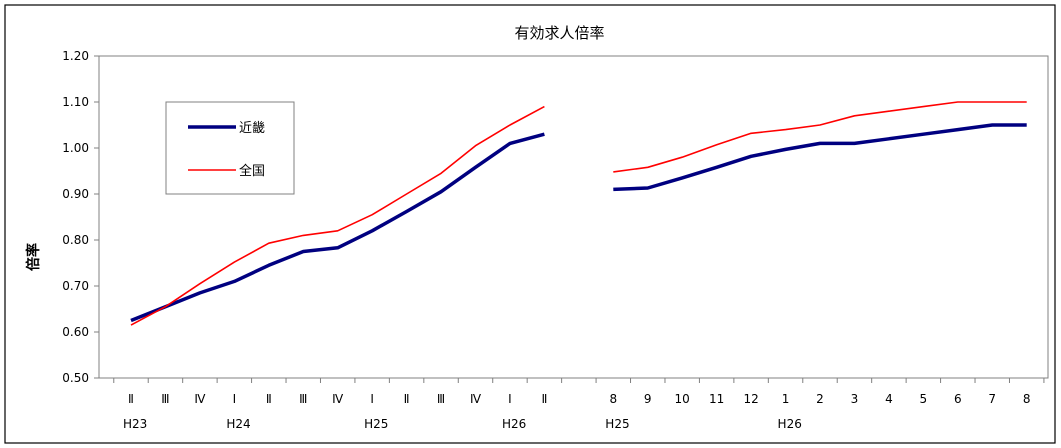 The height and width of the screenshot is (448, 1061). What do you see at coordinates (135, 424) in the screenshot?
I see `x-year-label: H23` at bounding box center [135, 424].